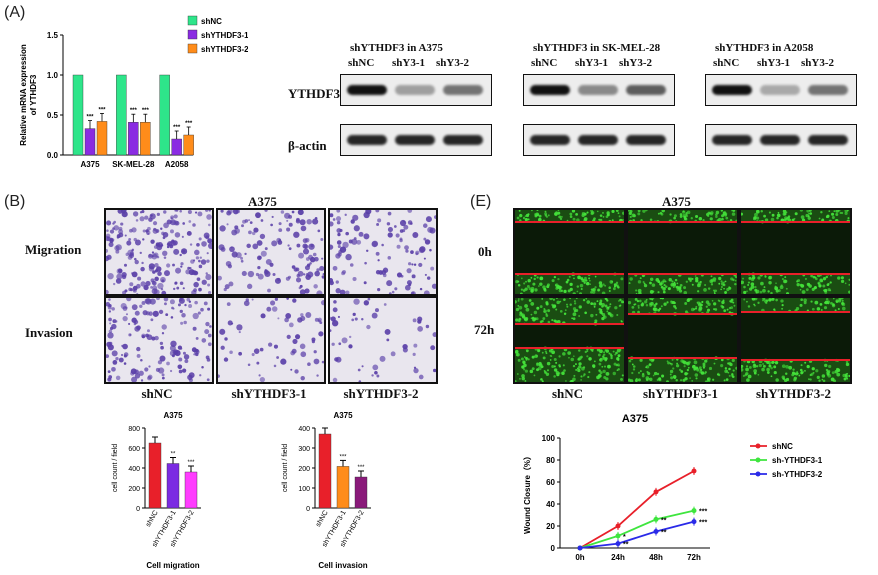  I want to click on y-tick-label: 60, so click(550, 482).